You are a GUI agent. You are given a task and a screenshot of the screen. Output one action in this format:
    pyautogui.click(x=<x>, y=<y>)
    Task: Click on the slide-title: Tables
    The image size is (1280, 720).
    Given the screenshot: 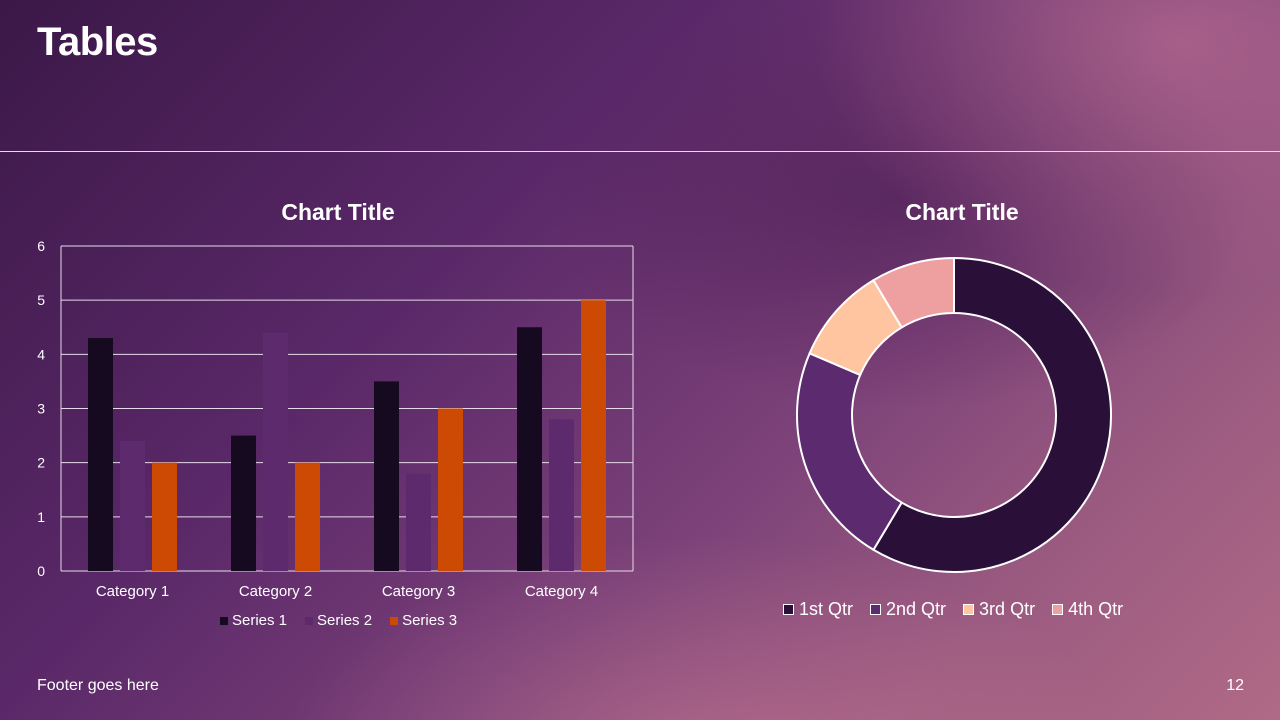 What is the action you would take?
    pyautogui.click(x=97, y=42)
    